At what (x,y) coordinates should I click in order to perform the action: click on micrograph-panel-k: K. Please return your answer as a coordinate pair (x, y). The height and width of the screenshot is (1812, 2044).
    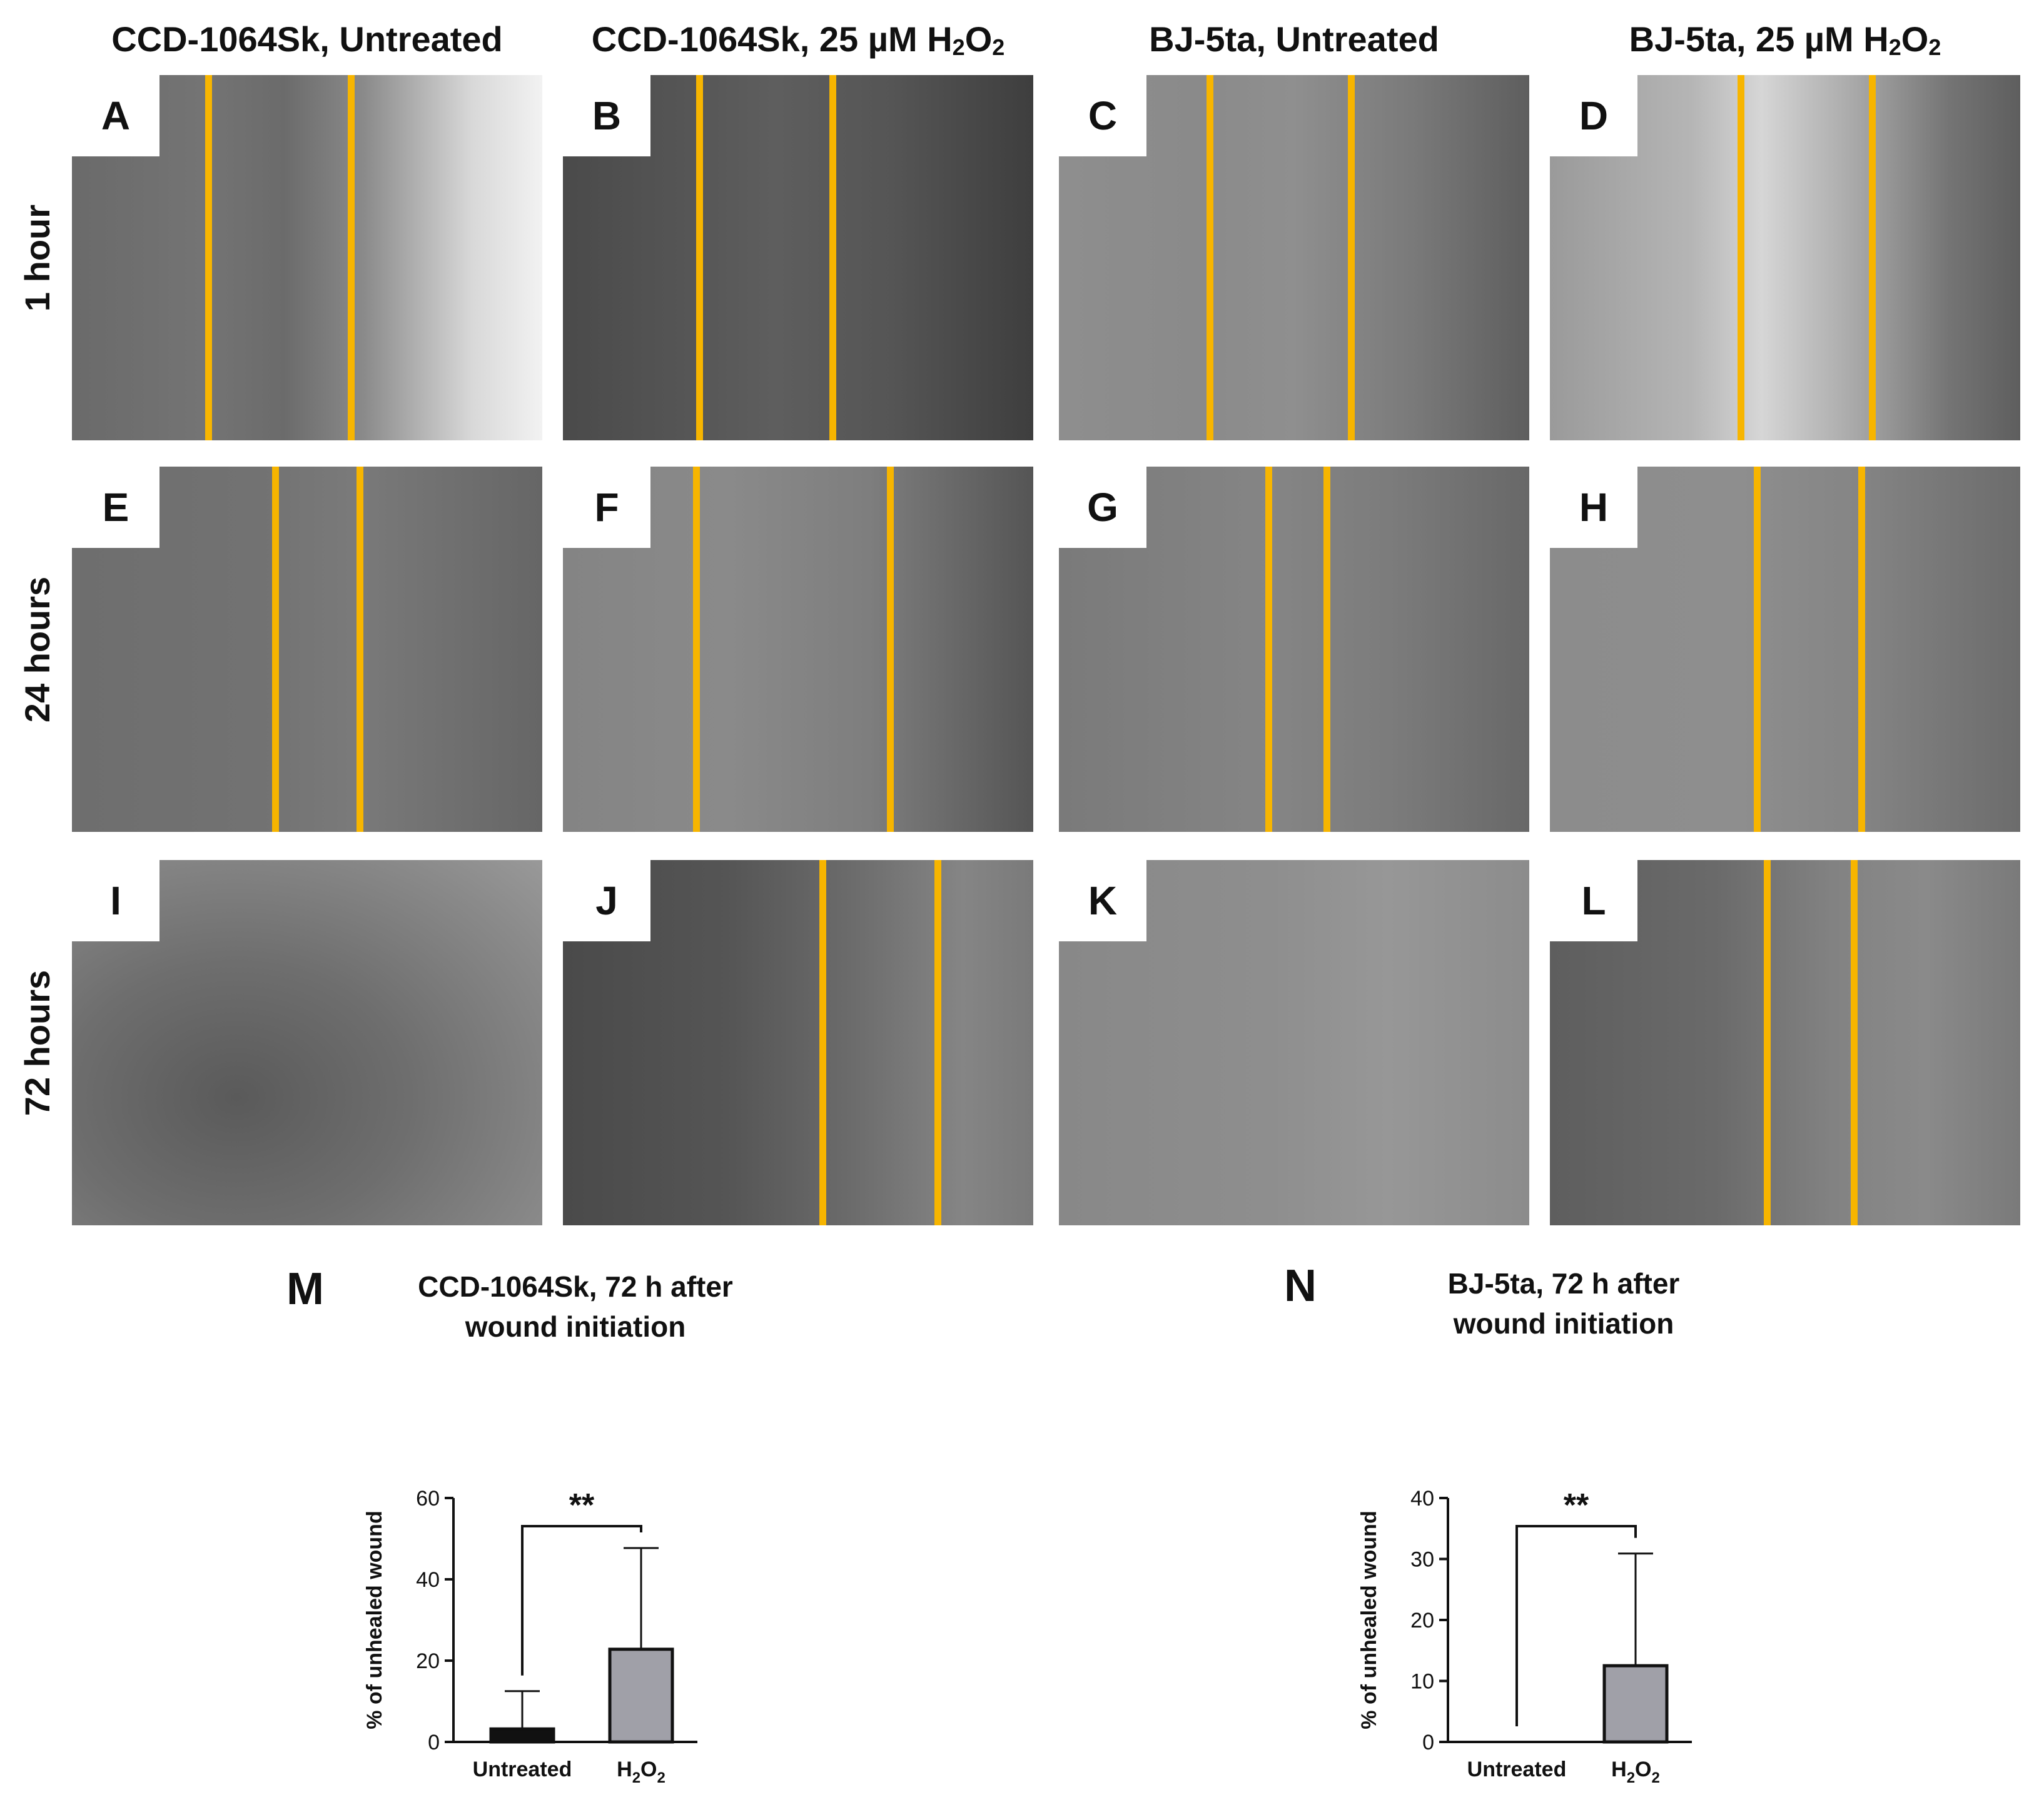
    Looking at the image, I should click on (1294, 1042).